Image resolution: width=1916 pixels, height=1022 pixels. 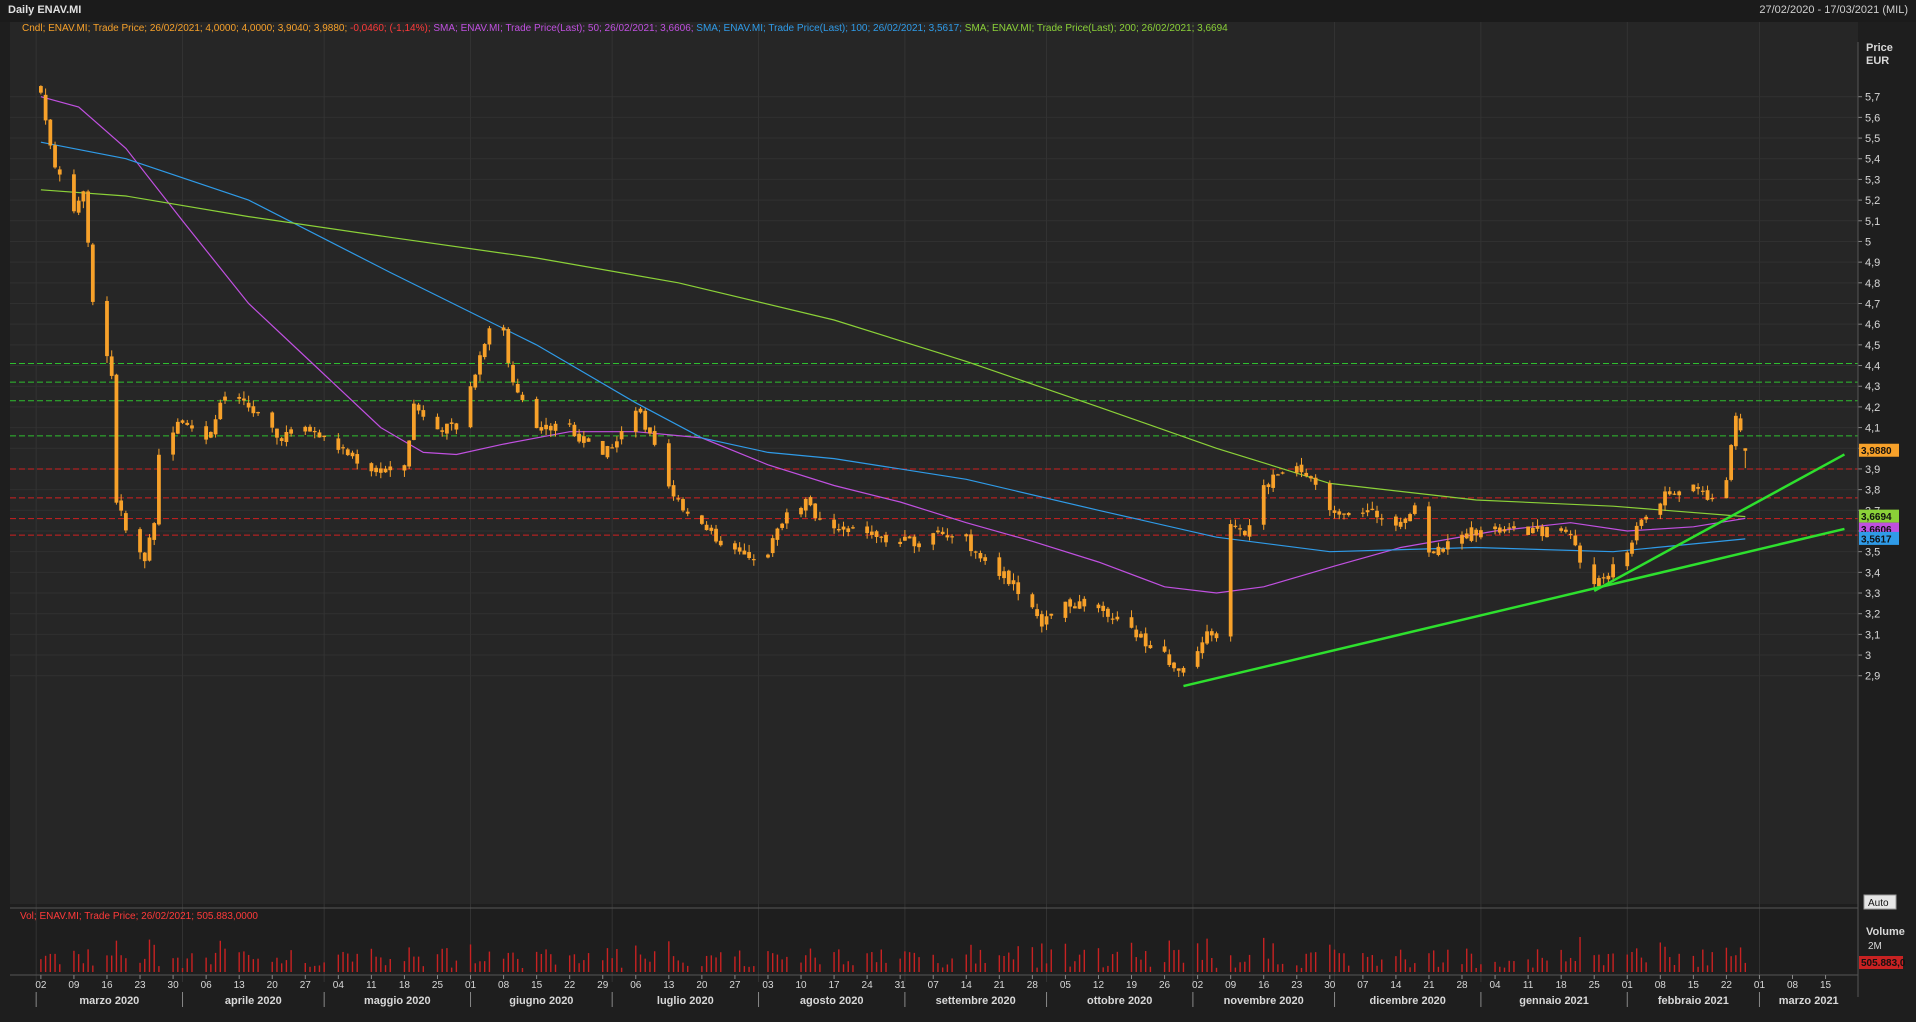 What do you see at coordinates (1883, 963) in the screenshot?
I see `volume-tag-label: 505.883,0` at bounding box center [1883, 963].